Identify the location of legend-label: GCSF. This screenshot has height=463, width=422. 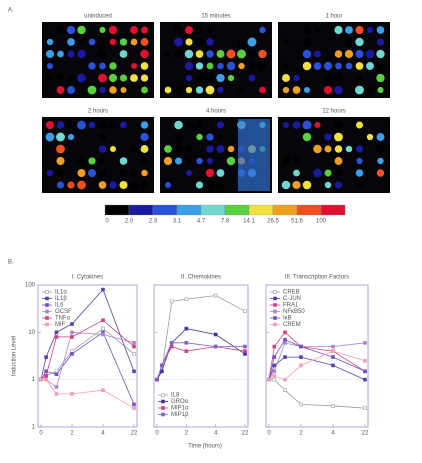
(63, 312).